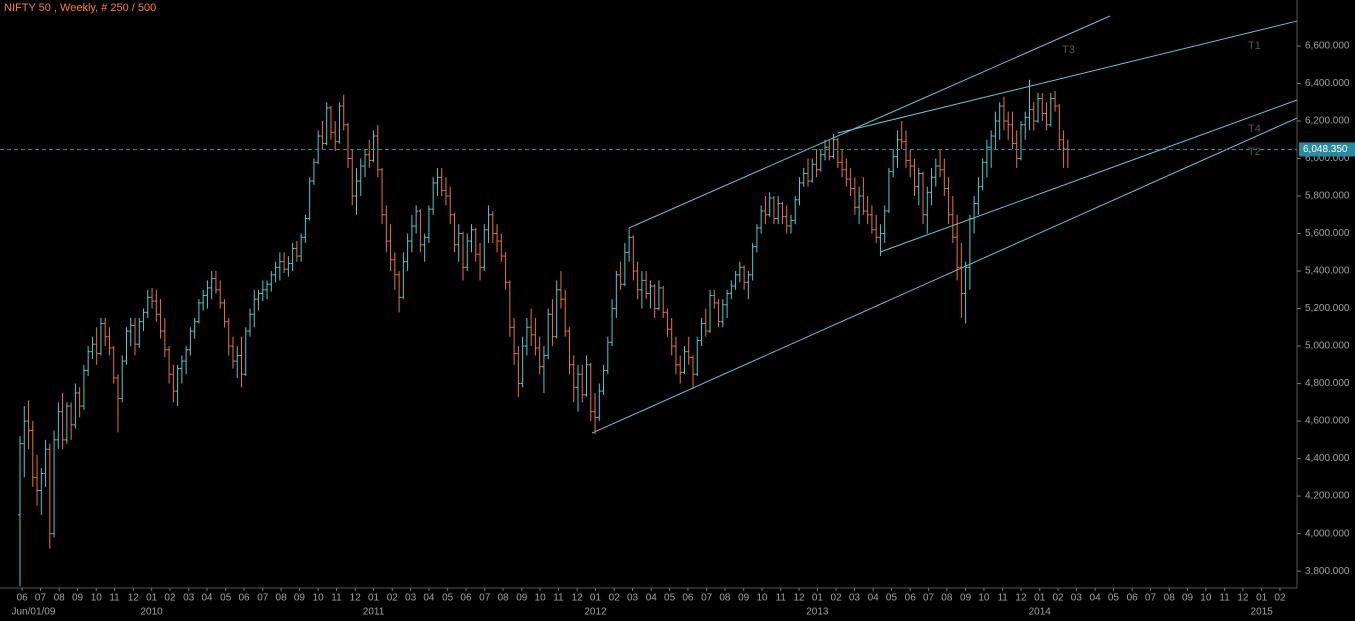  I want to click on y-tick-label: 6,000.000, so click(1327, 158).